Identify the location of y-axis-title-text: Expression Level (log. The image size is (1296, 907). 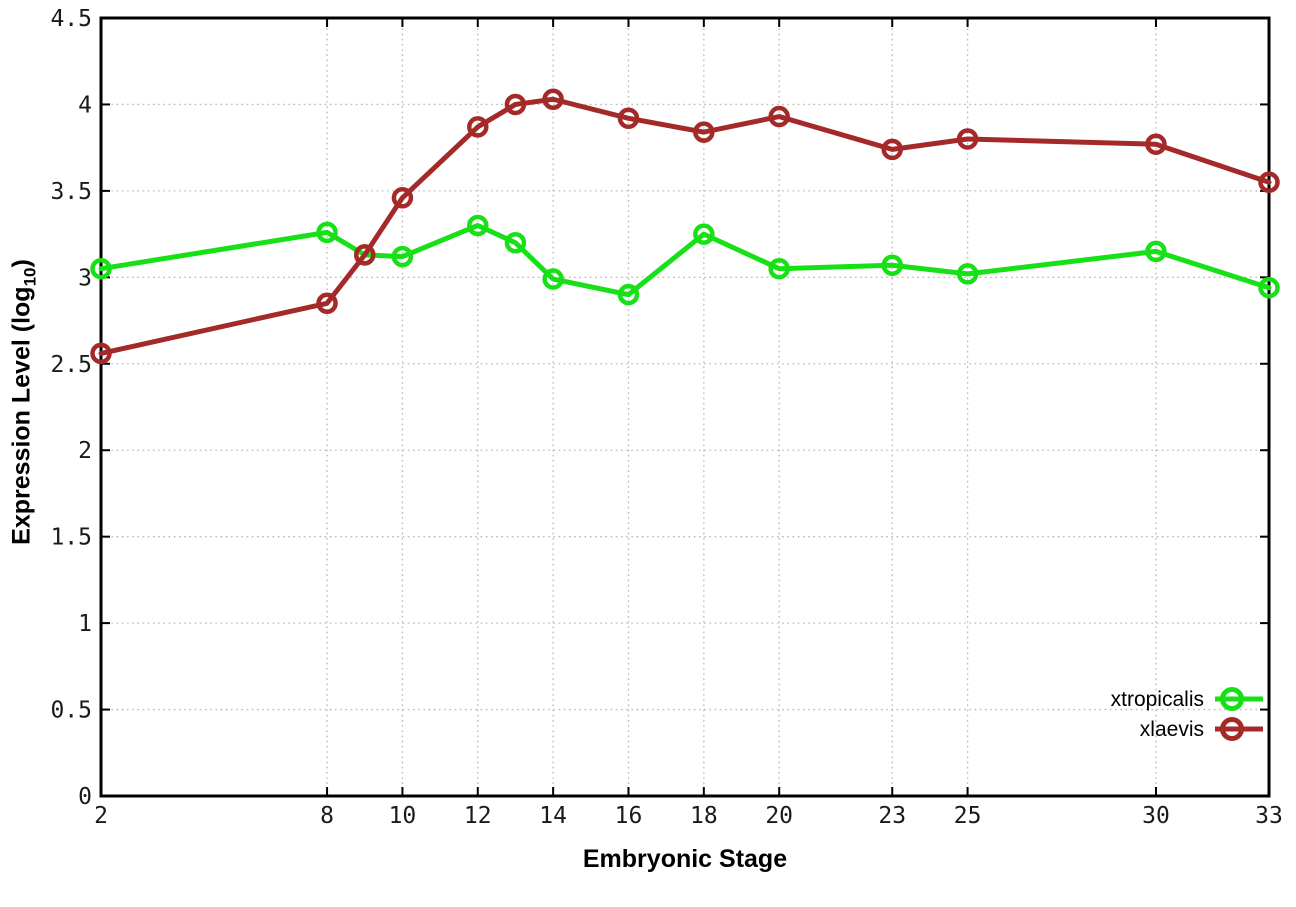
(21, 415).